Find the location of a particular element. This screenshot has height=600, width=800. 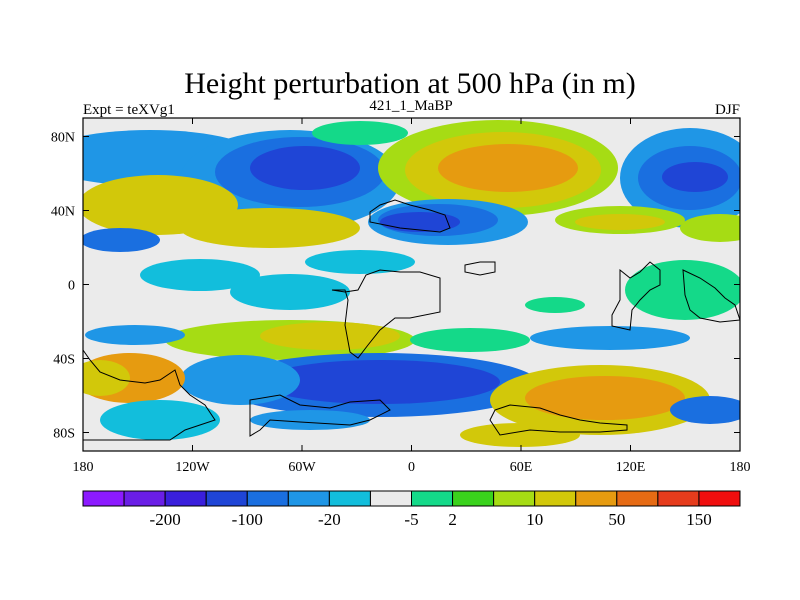

left-label: Expt = teXVg1 is located at coordinates (129, 110).